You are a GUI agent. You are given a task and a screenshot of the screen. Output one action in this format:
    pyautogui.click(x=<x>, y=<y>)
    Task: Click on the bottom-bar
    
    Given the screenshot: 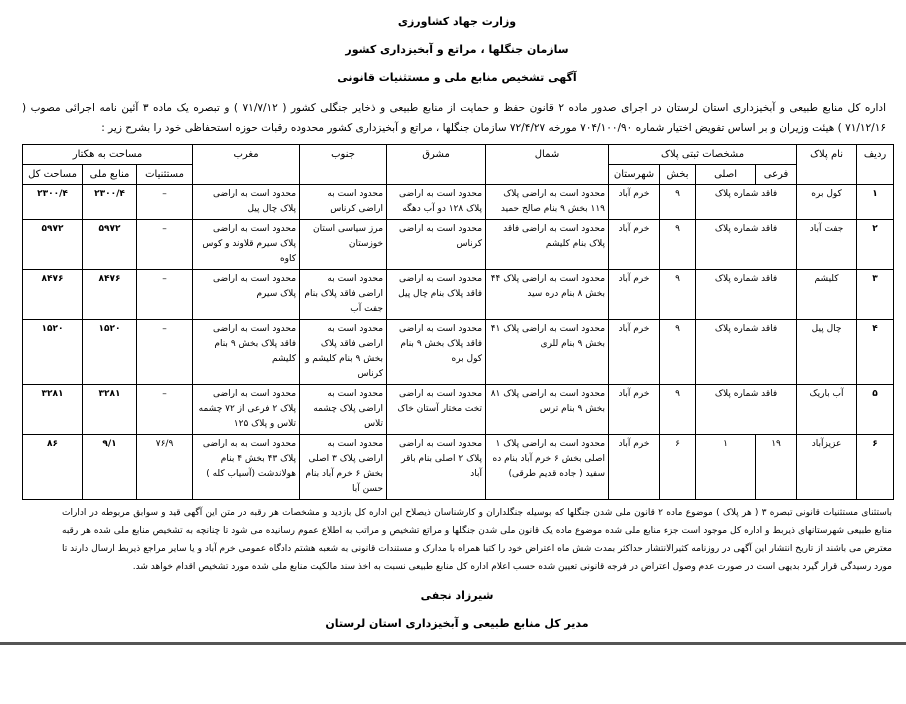 What is the action you would take?
    pyautogui.click(x=453, y=643)
    